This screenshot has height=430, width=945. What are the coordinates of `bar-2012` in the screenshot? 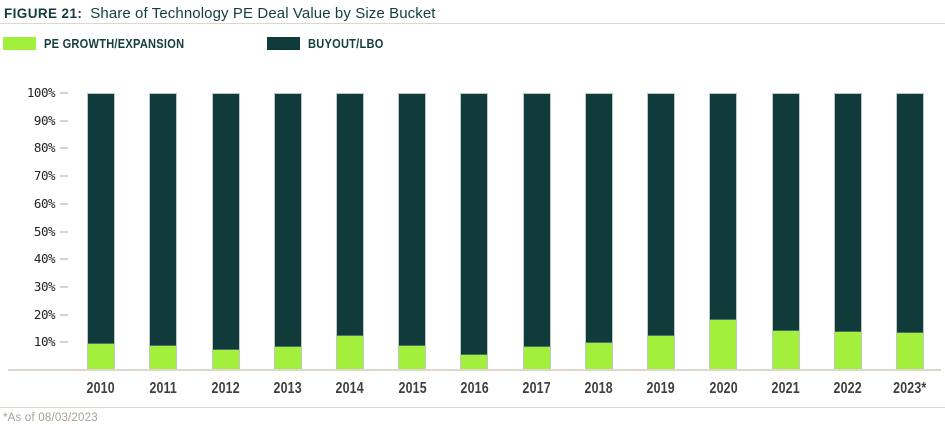 It's located at (225, 231).